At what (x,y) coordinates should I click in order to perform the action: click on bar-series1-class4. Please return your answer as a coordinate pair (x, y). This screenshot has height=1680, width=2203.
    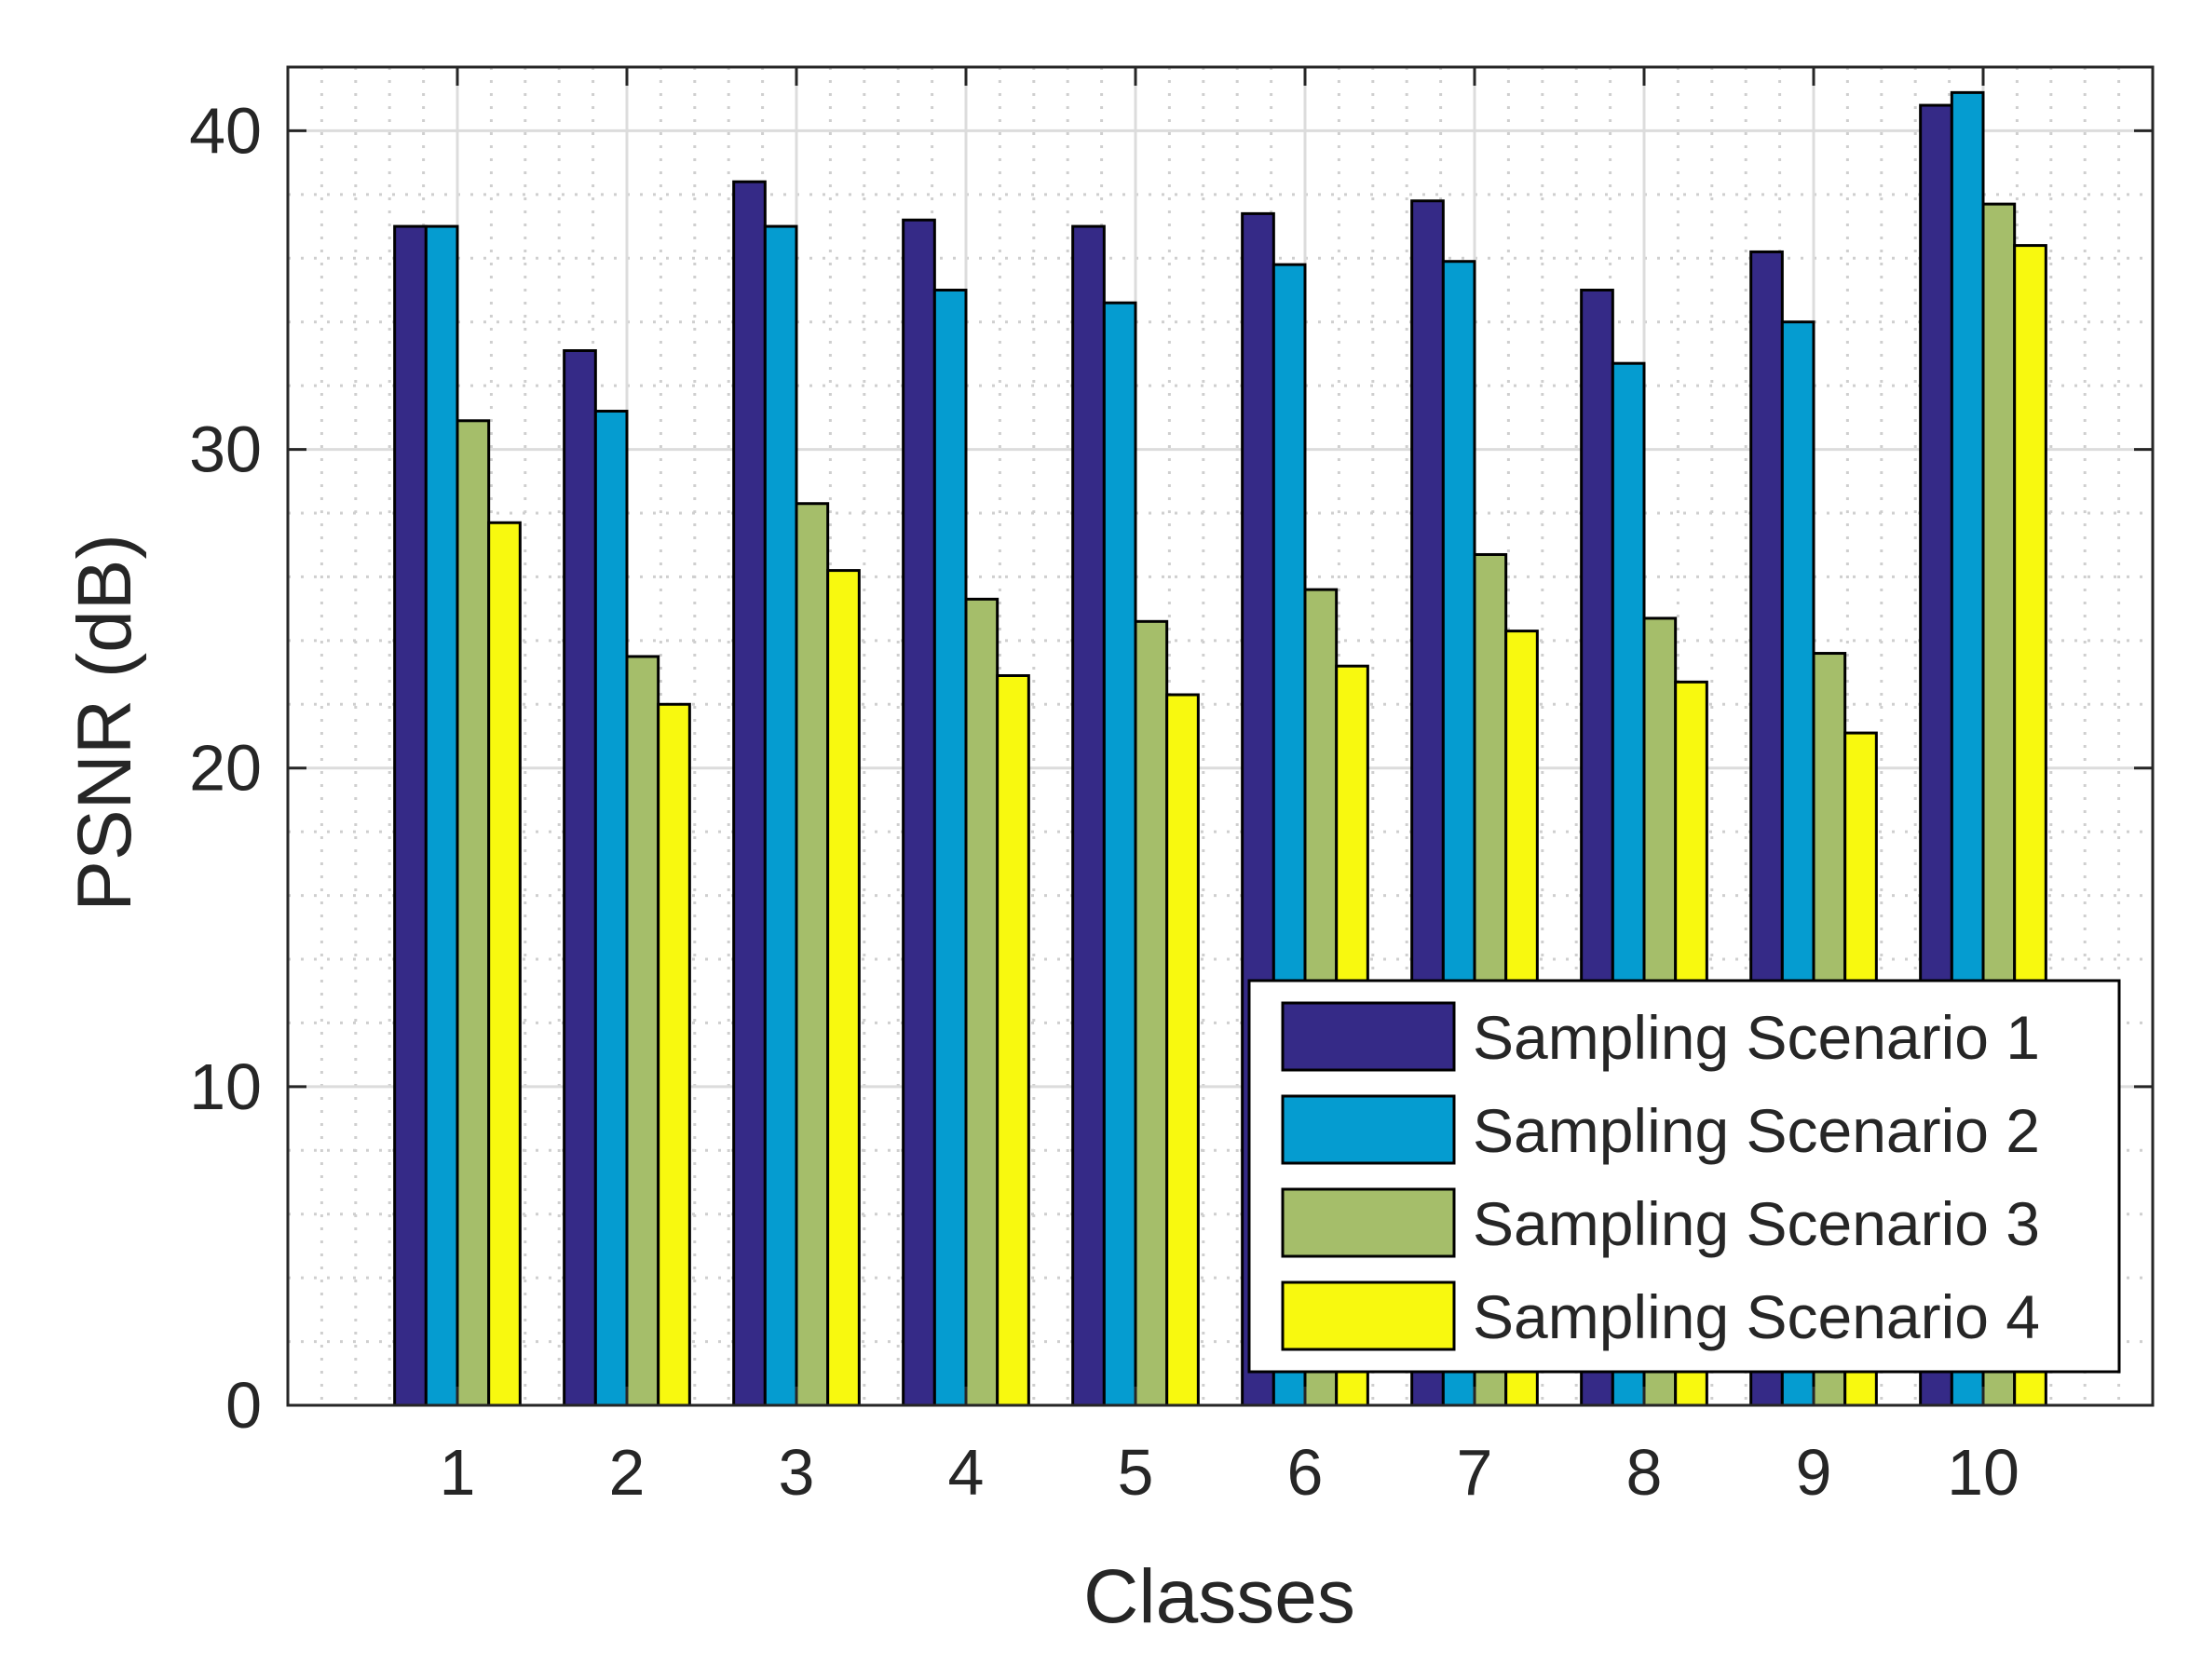
    Looking at the image, I should click on (919, 812).